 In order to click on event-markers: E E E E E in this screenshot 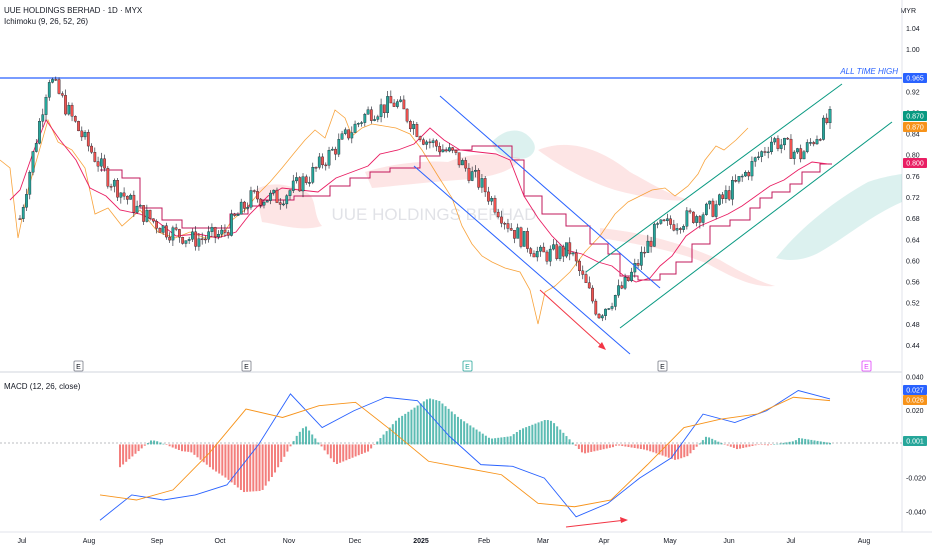, I will do `click(472, 366)`.